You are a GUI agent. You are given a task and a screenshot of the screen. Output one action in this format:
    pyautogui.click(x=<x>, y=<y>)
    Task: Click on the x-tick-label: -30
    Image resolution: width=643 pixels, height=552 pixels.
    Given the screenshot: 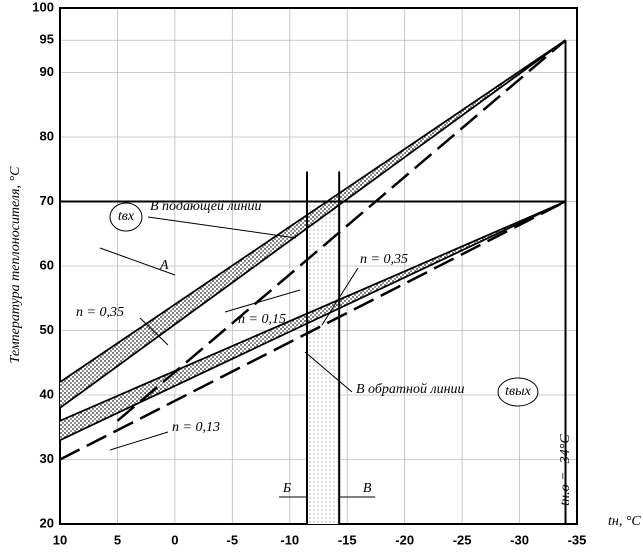 What is the action you would take?
    pyautogui.click(x=519, y=539)
    